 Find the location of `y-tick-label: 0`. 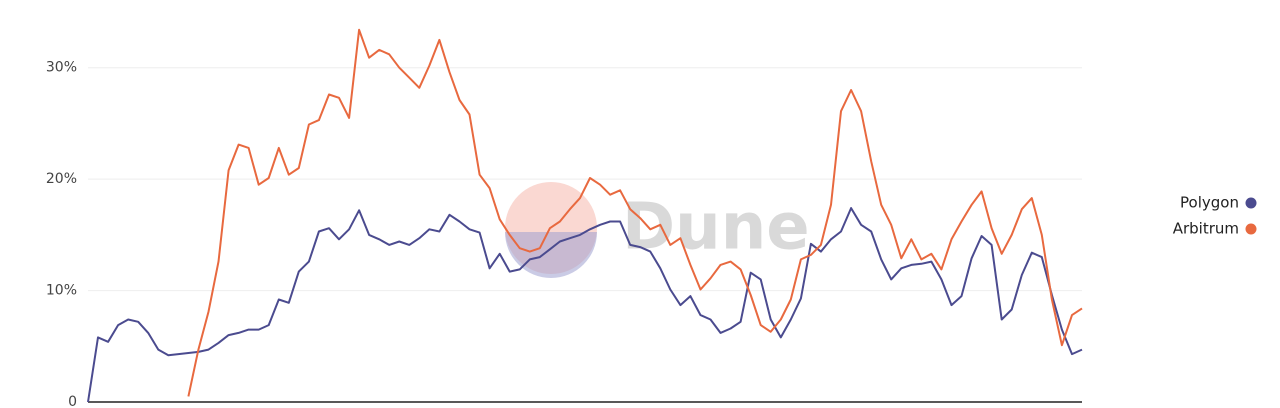

y-tick-label: 0 is located at coordinates (72, 401).